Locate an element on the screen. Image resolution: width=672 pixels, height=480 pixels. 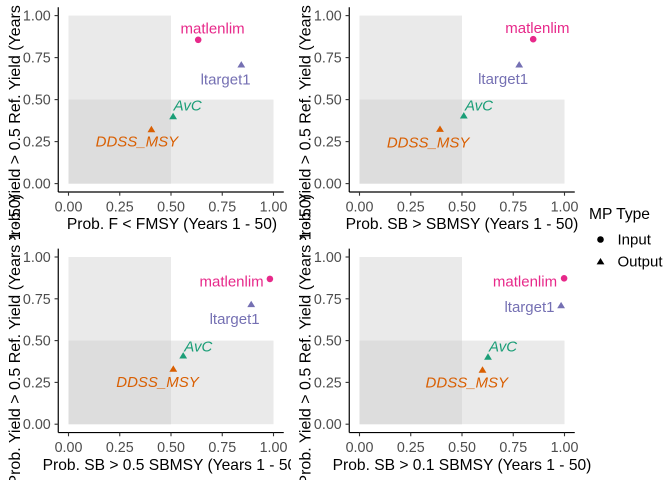
svg-text:Prob. SB > 0.1 SBMSY (Years 1: Prob. SB > 0.1 SBMSY (Years 1 - 50) is located at coordinates (462, 465).